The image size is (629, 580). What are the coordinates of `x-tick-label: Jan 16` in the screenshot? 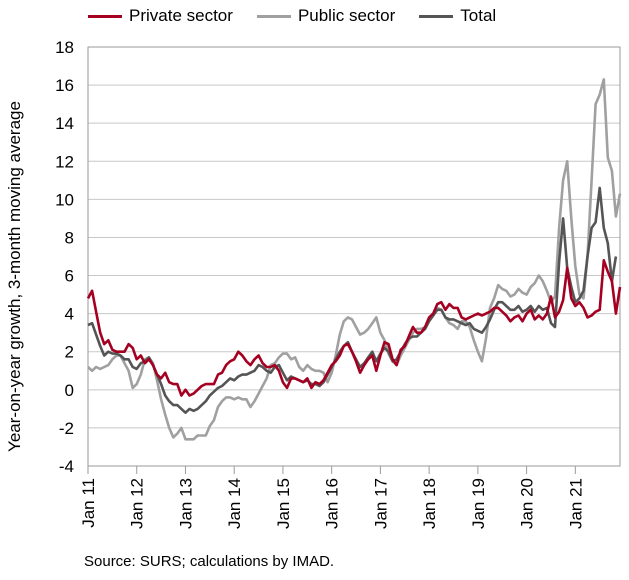 It's located at (332, 503).